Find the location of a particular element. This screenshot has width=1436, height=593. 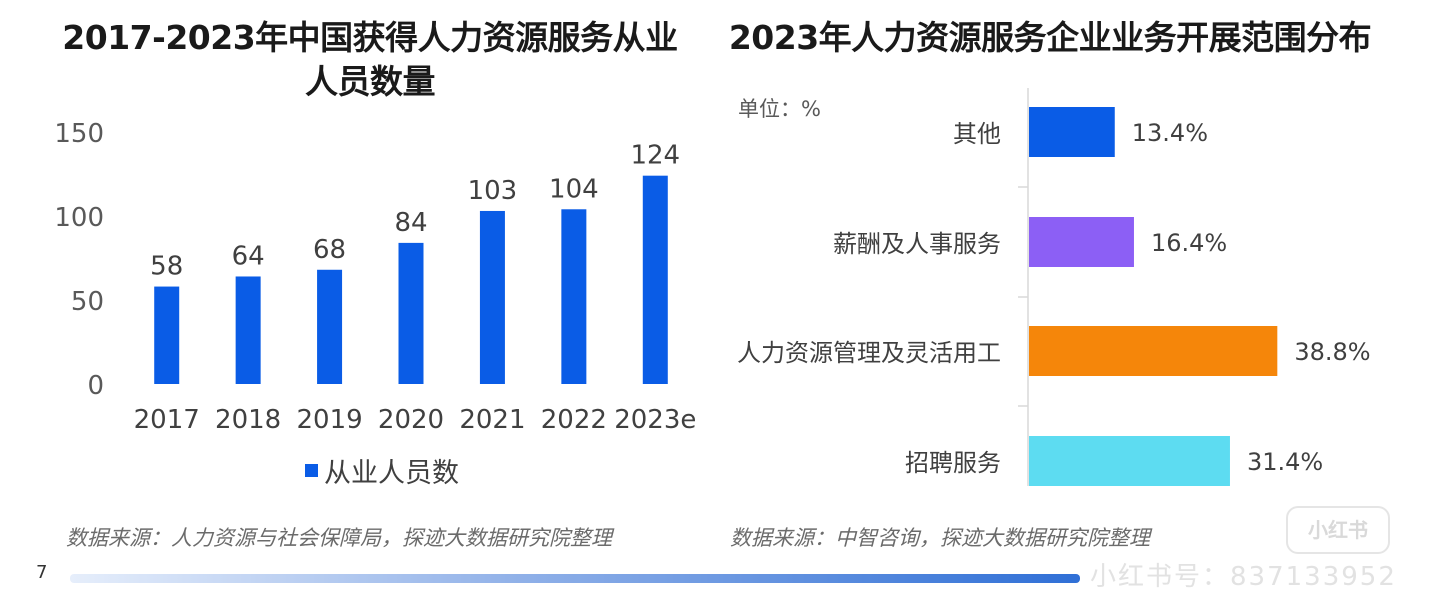

bar-value-label: 68 is located at coordinates (329, 250).